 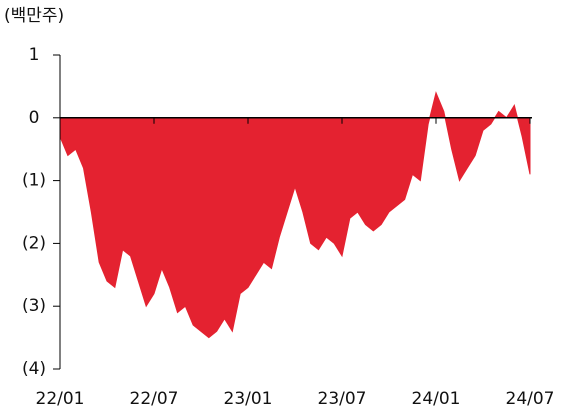 What do you see at coordinates (34, 118) in the screenshot?
I see `y-tick-label: 0` at bounding box center [34, 118].